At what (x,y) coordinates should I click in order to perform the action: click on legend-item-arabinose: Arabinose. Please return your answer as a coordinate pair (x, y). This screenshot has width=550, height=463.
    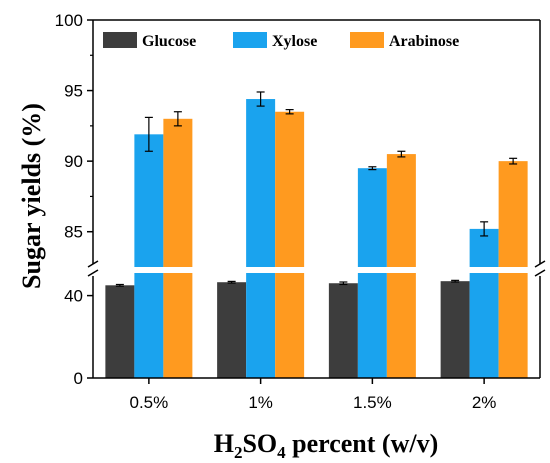
    Looking at the image, I should click on (404, 41).